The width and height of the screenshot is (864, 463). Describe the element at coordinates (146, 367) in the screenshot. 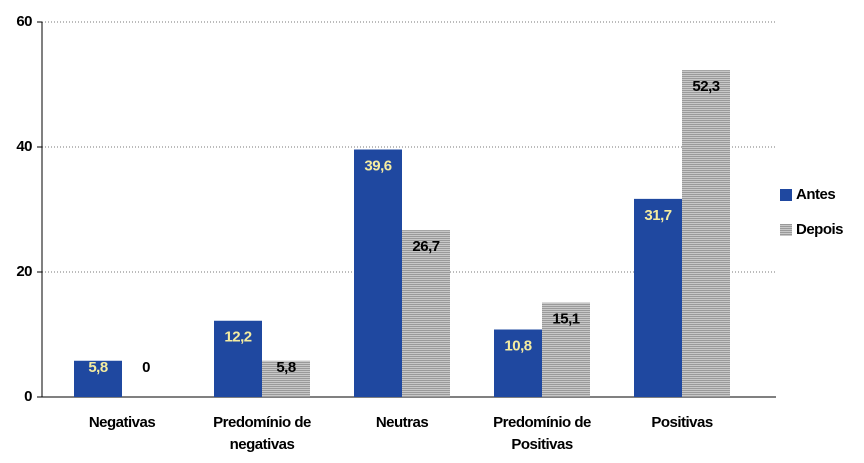

I see `value-label: 0` at that location.